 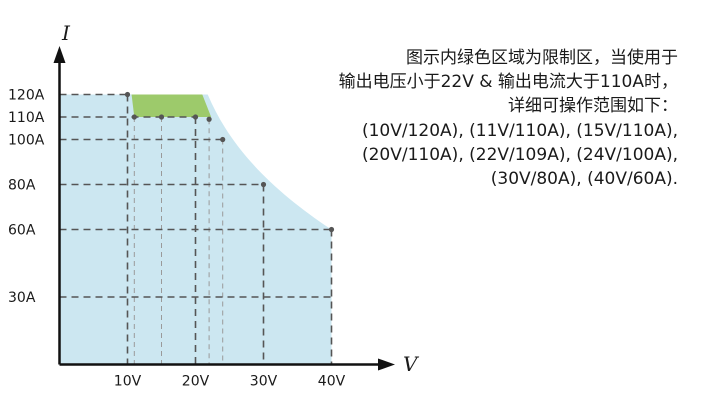 I want to click on y-tick-label-110: 110A, so click(x=26, y=118).